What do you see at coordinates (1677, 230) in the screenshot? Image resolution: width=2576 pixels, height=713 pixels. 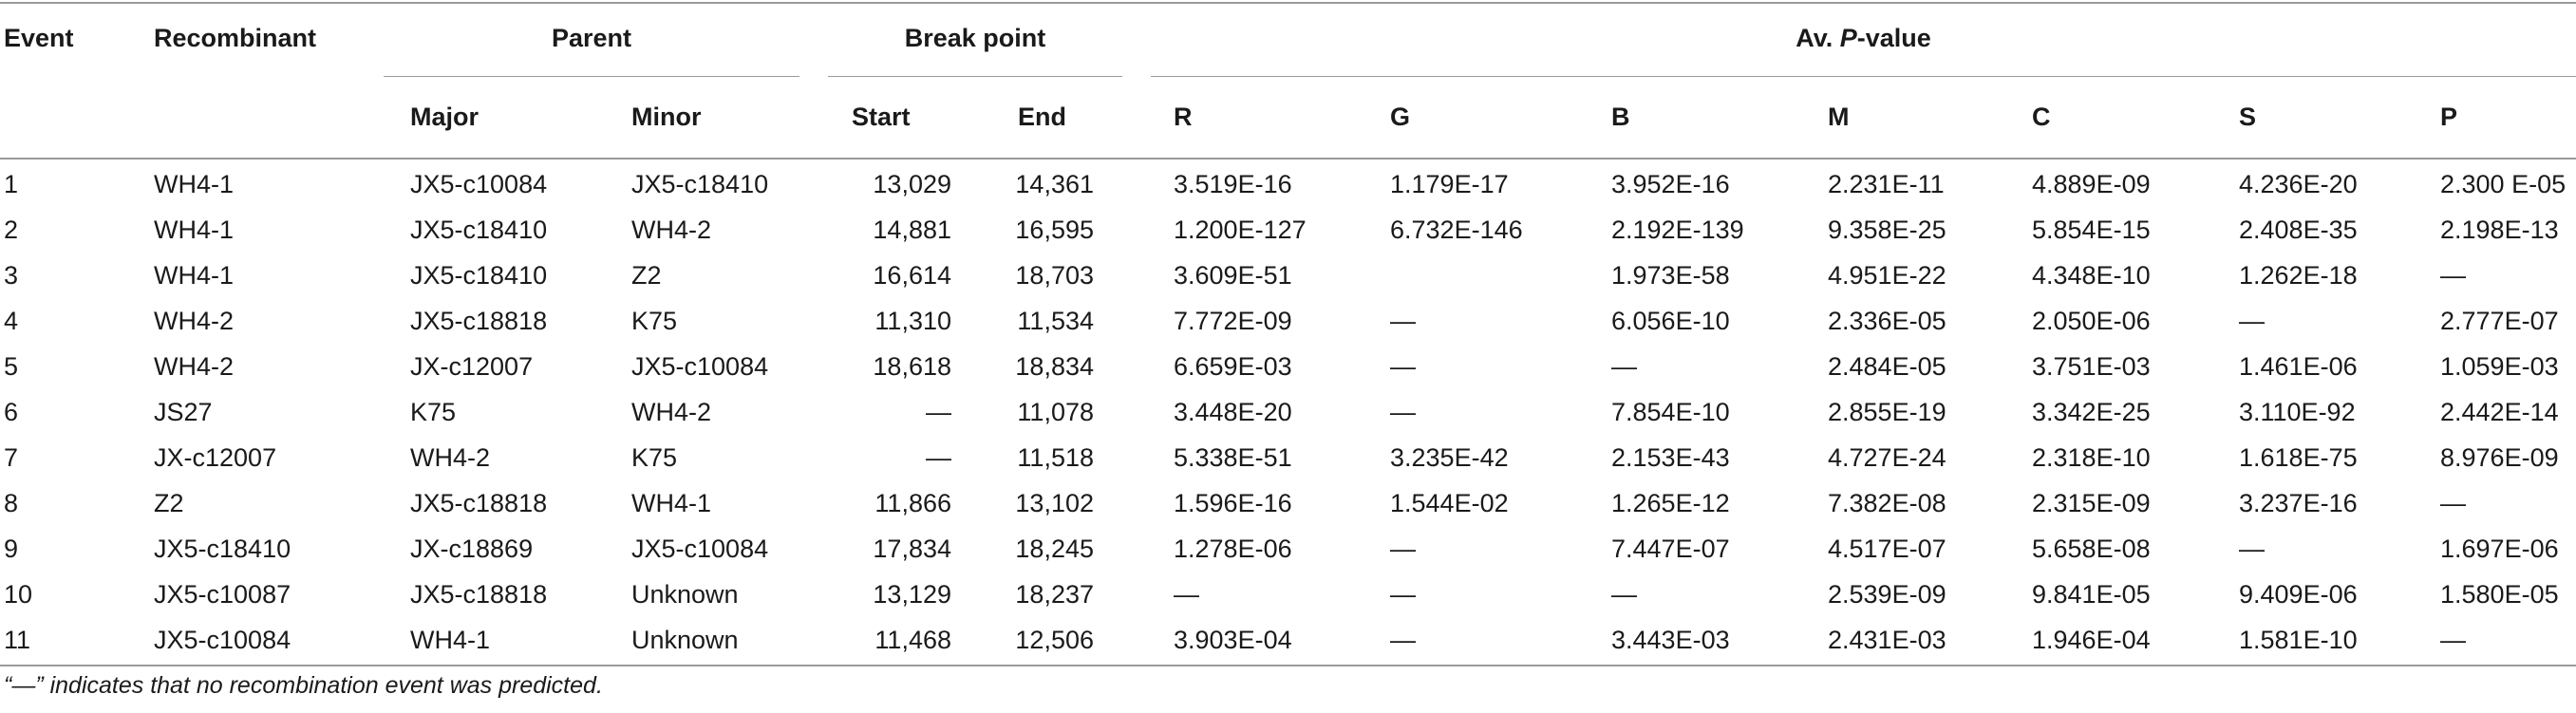 I see `cell-pvalue-b: 2.192E-139` at bounding box center [1677, 230].